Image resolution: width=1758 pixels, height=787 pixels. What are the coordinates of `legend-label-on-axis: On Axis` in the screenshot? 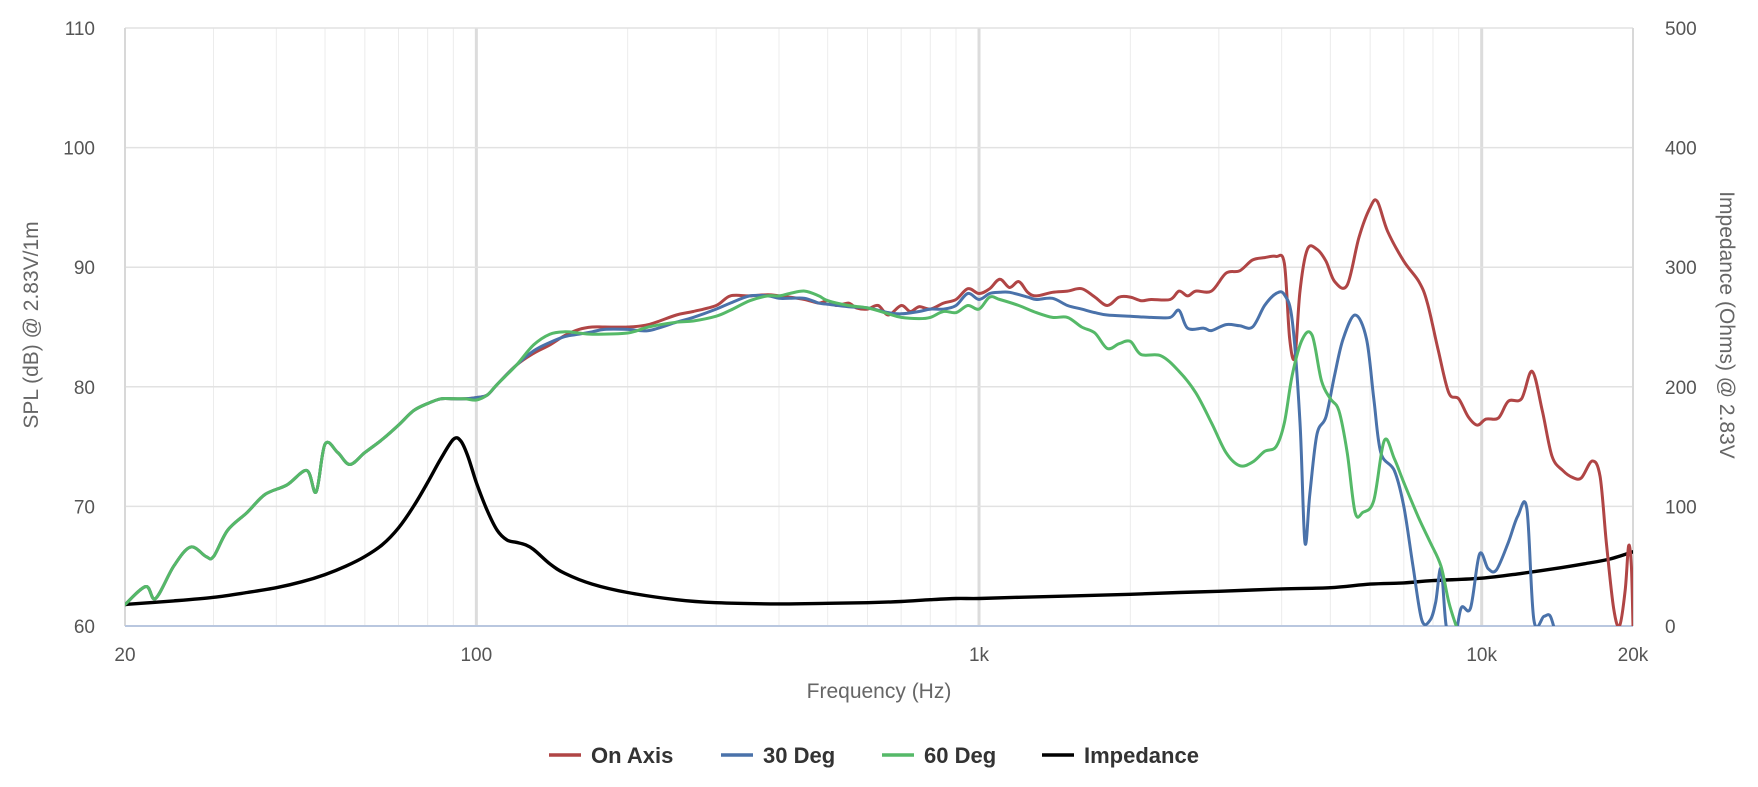 It's located at (632, 755).